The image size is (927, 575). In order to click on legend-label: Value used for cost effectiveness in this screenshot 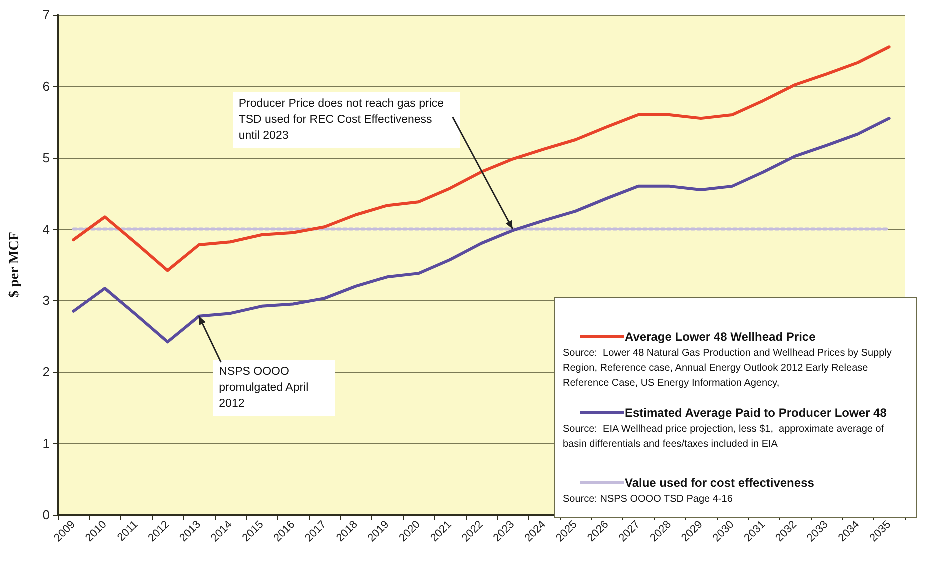, I will do `click(720, 483)`.